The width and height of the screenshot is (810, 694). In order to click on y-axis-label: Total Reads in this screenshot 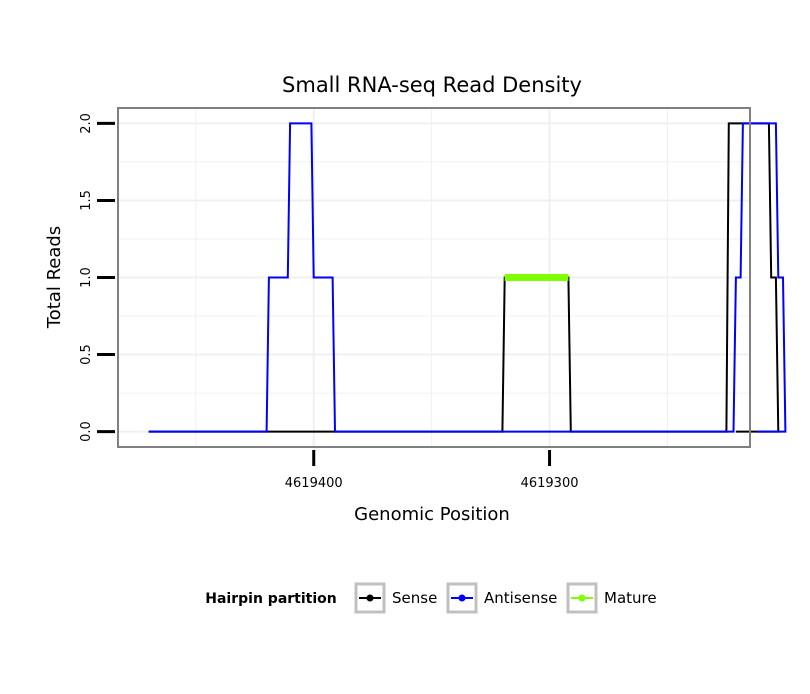, I will do `click(54, 277)`.